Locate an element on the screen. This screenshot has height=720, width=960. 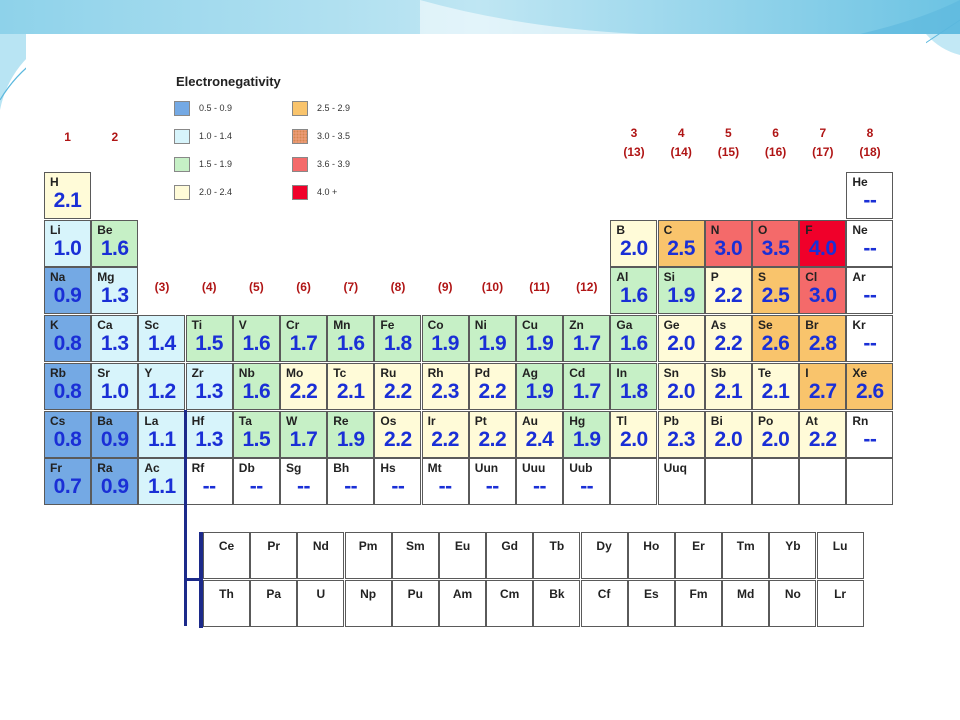
element-symbol: Ho is located at coordinates (651, 546).